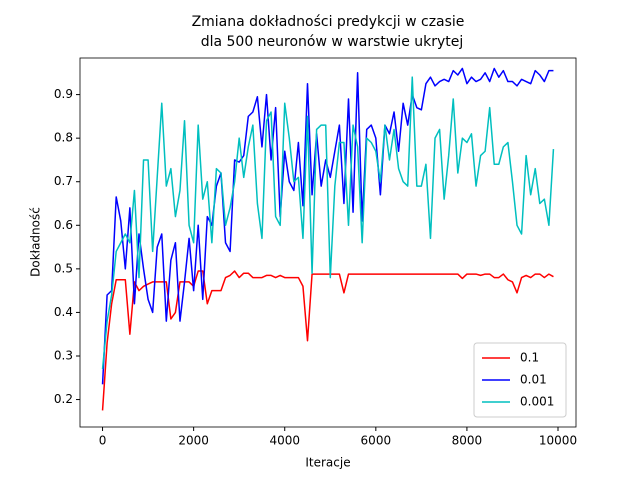  What do you see at coordinates (103, 441) in the screenshot?
I see `x-tick-label: 0` at bounding box center [103, 441].